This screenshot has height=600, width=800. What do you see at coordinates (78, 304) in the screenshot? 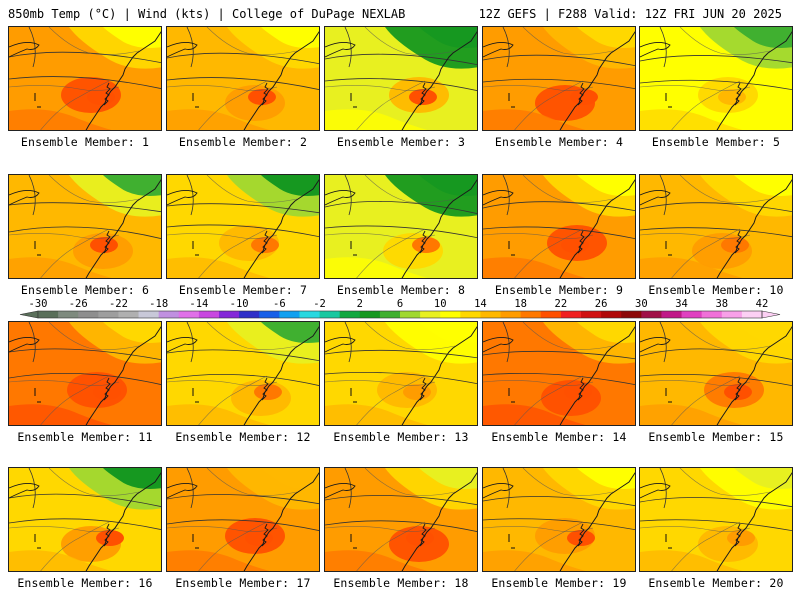
I see `colorbar-tick-label: -26` at bounding box center [78, 304].